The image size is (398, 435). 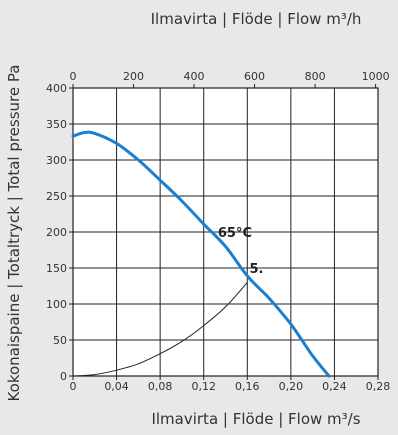 What do you see at coordinates (160, 329) in the screenshot?
I see `series-line-system-curve` at bounding box center [160, 329].